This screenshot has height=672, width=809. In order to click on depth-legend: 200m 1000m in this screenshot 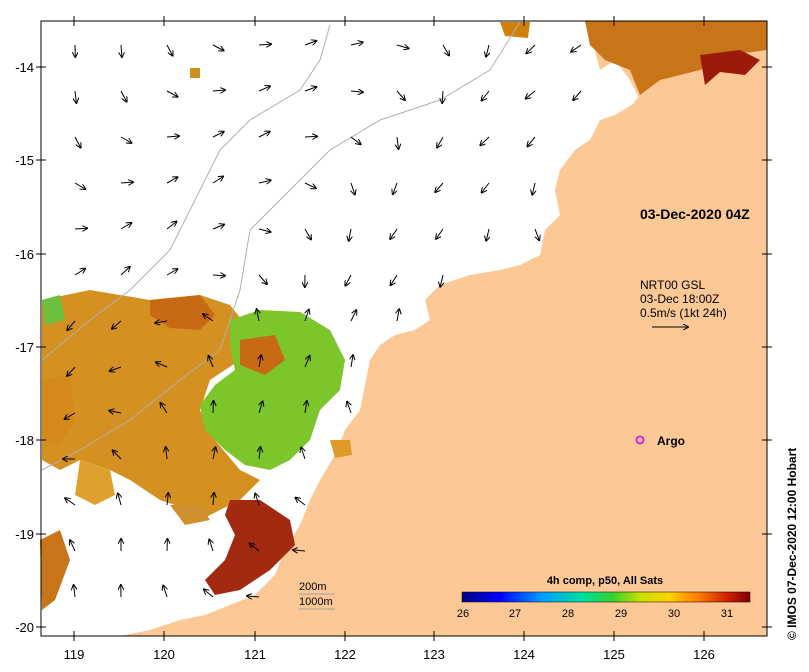, I will do `click(317, 595)`.